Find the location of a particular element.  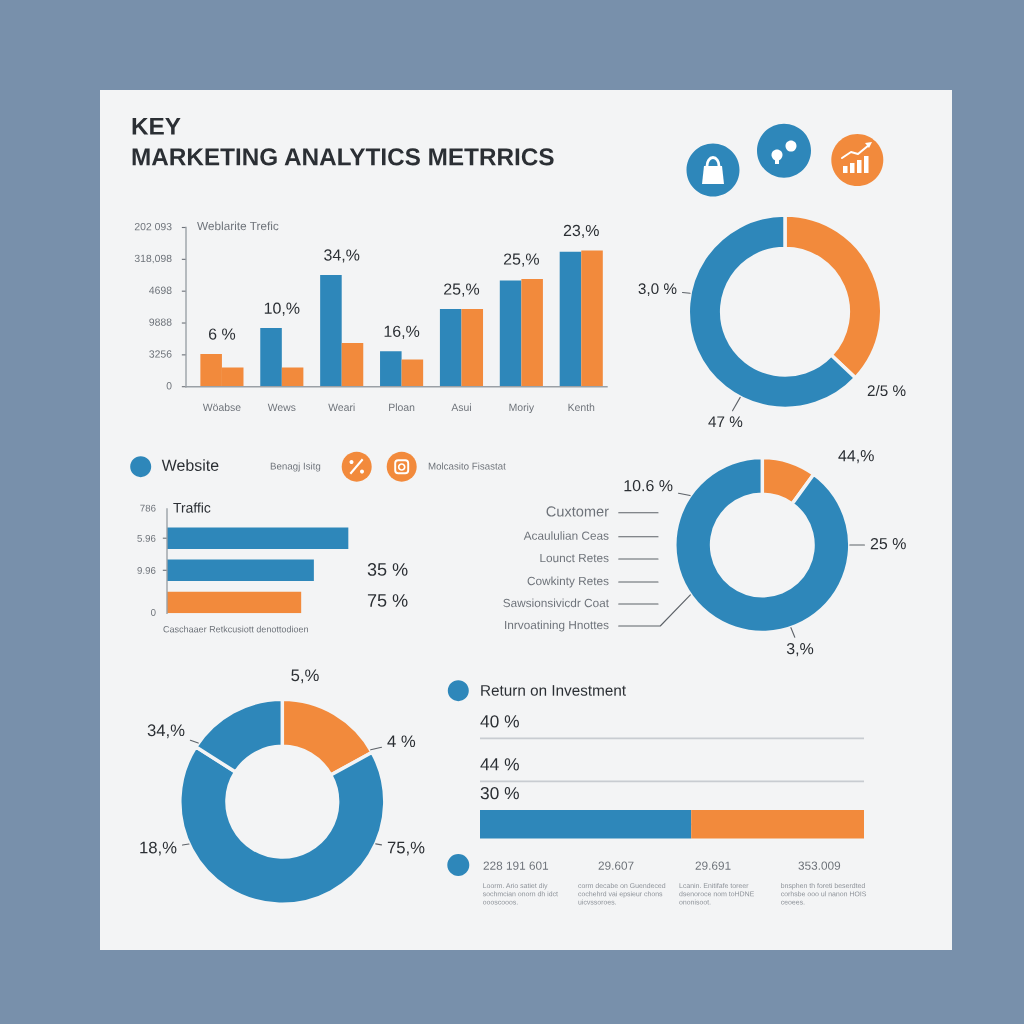

annotation: 23,% is located at coordinates (581, 231).